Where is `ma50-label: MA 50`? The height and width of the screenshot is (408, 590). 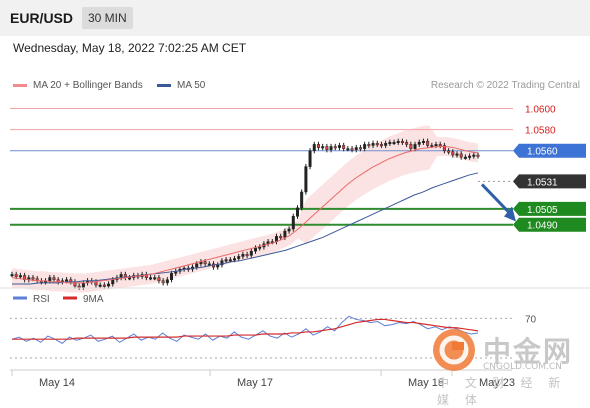 ma50-label: MA 50 is located at coordinates (191, 85).